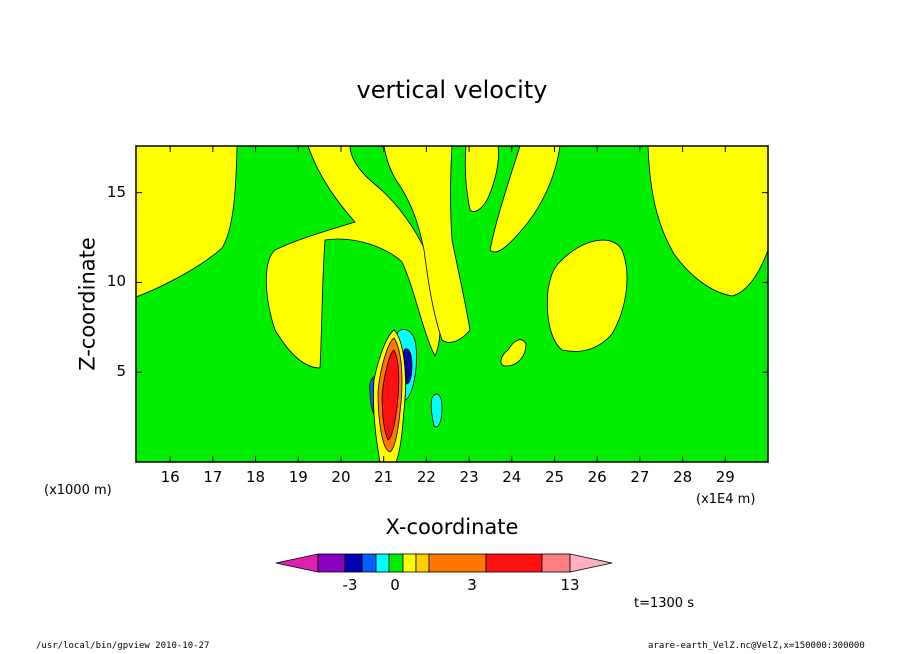 This screenshot has height=654, width=904. What do you see at coordinates (591, 563) in the screenshot?
I see `colorbar-extend-high` at bounding box center [591, 563].